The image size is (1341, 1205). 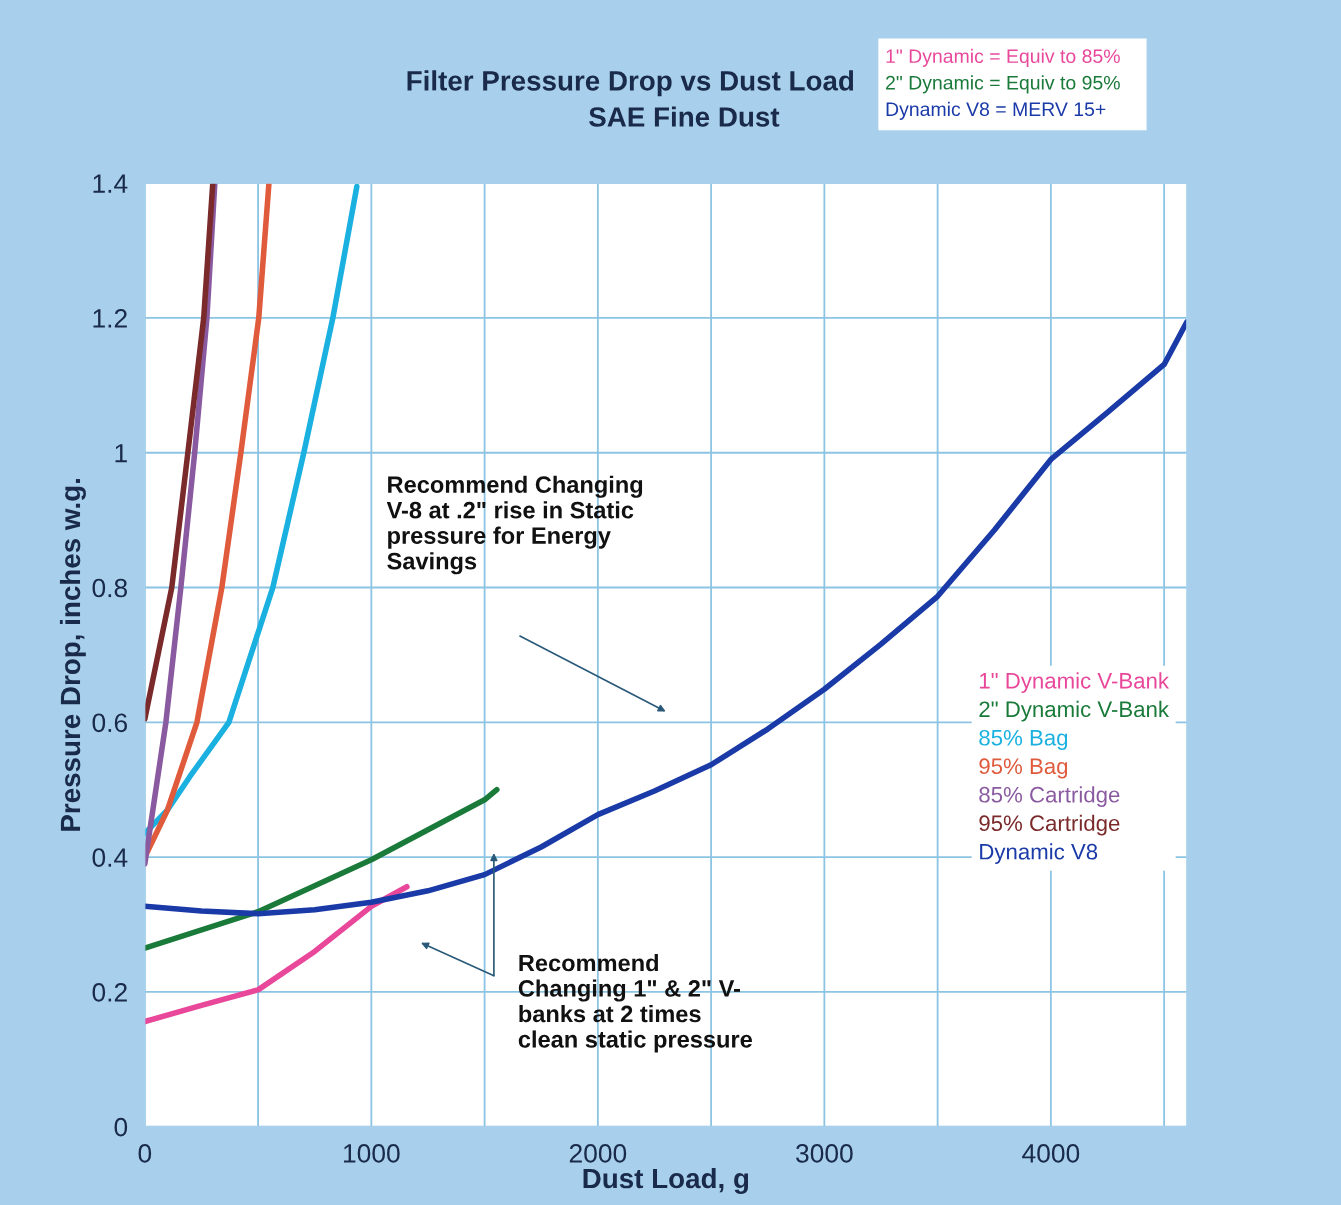 I want to click on y-axis-title: Pressure Drop, inches w.g., so click(x=72, y=655).